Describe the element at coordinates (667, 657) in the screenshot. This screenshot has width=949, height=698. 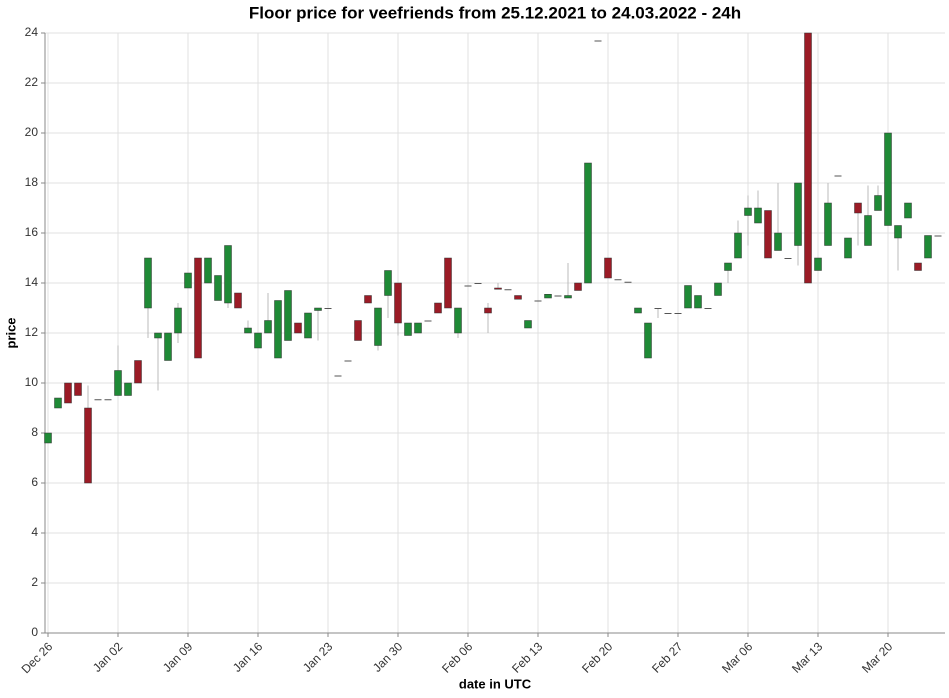
I see `x-tick-label: Feb 27` at that location.